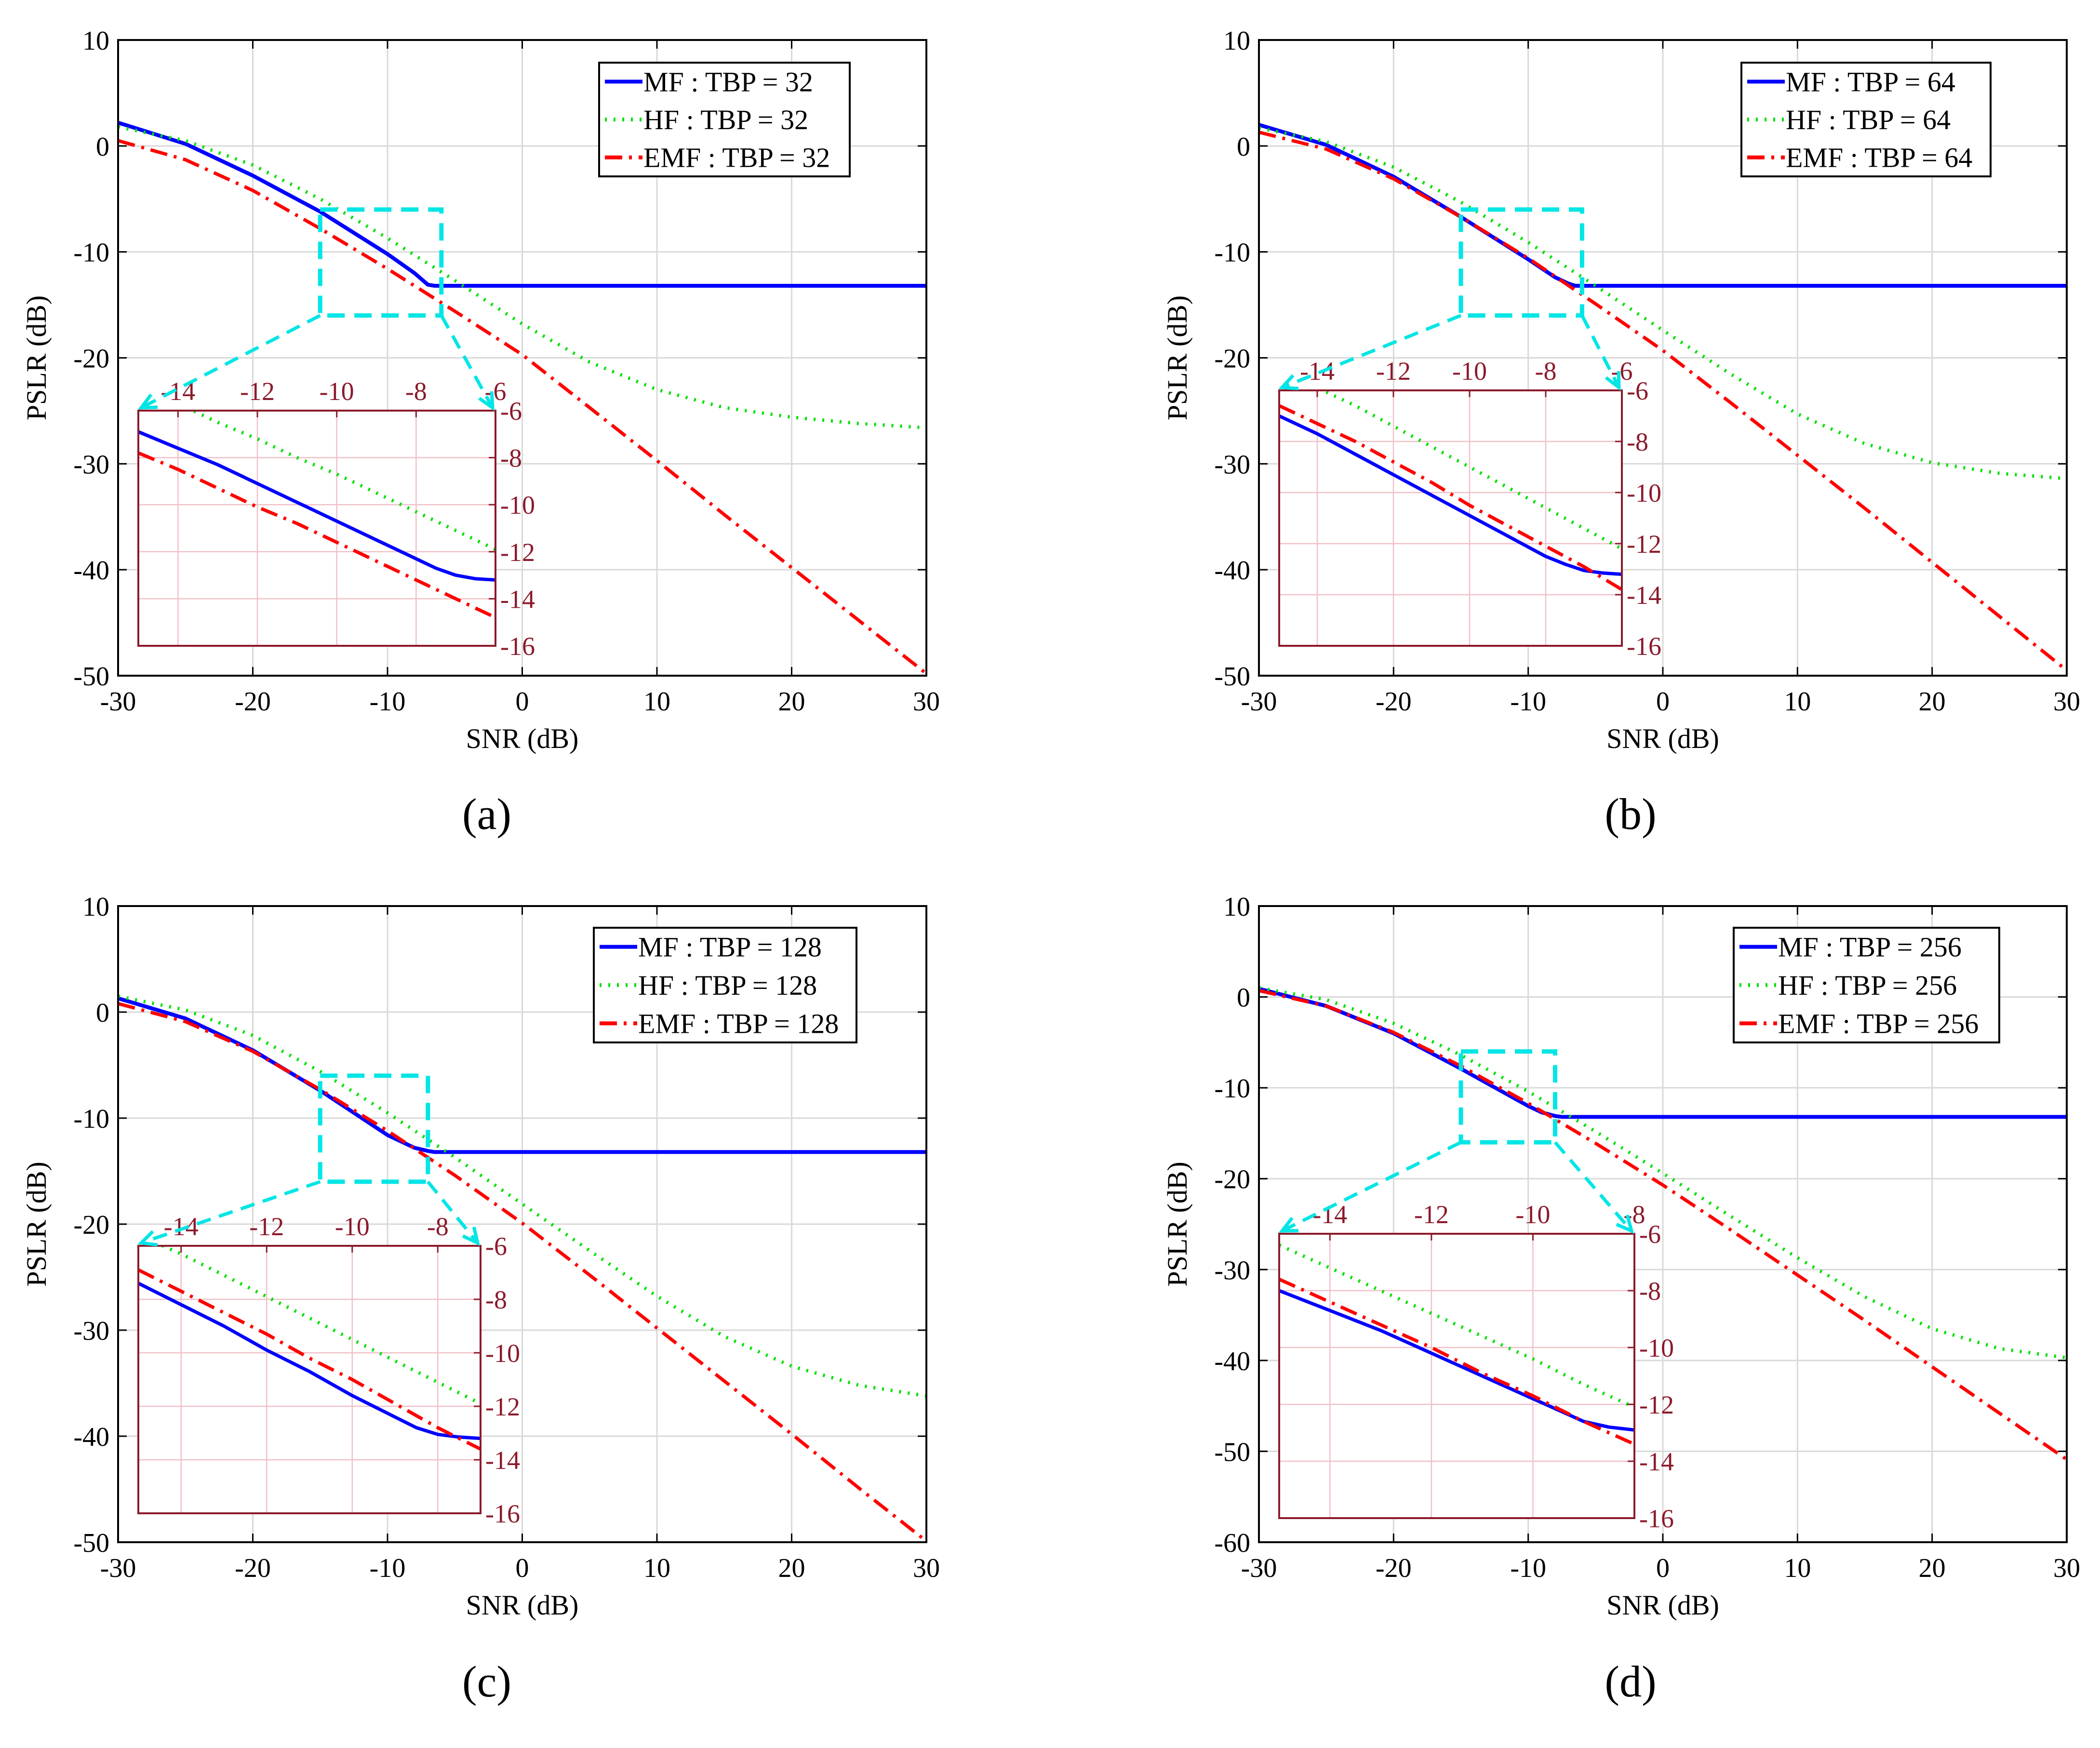 Image resolution: width=2100 pixels, height=1748 pixels. What do you see at coordinates (1868, 119) in the screenshot?
I see `legend-label-hf: HF : TBP = 64` at bounding box center [1868, 119].